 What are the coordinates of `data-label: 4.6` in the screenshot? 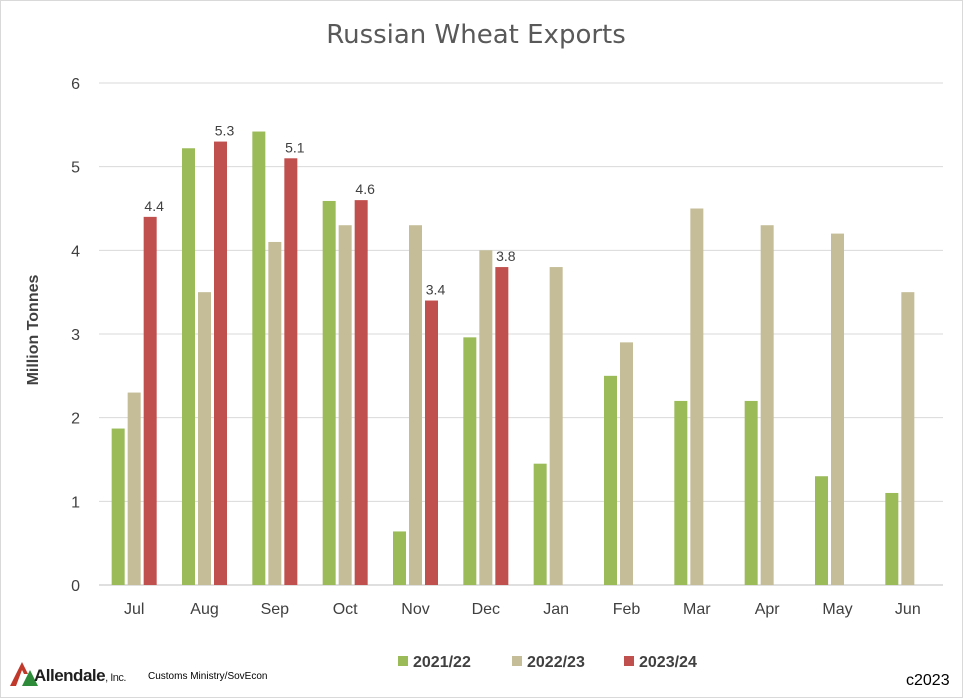 It's located at (365, 189).